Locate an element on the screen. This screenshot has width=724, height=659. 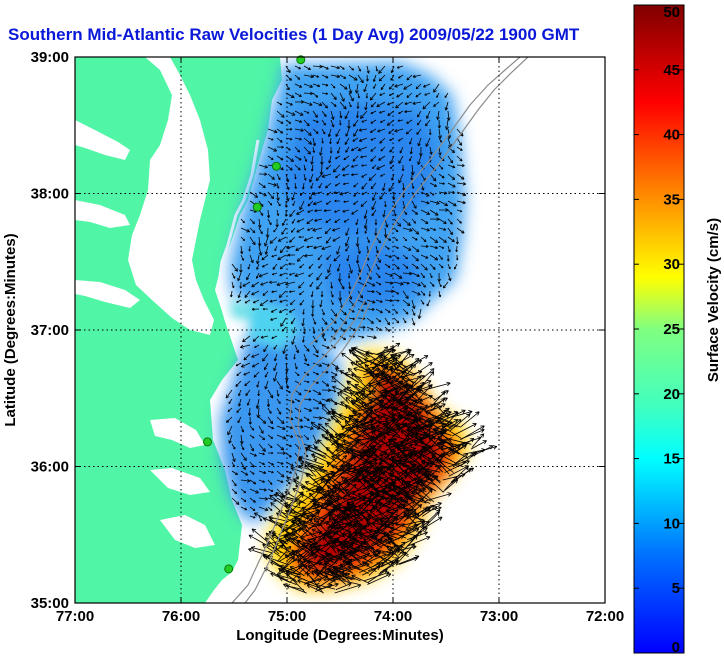
colorbar-tick-label: 20 is located at coordinates (671, 394).